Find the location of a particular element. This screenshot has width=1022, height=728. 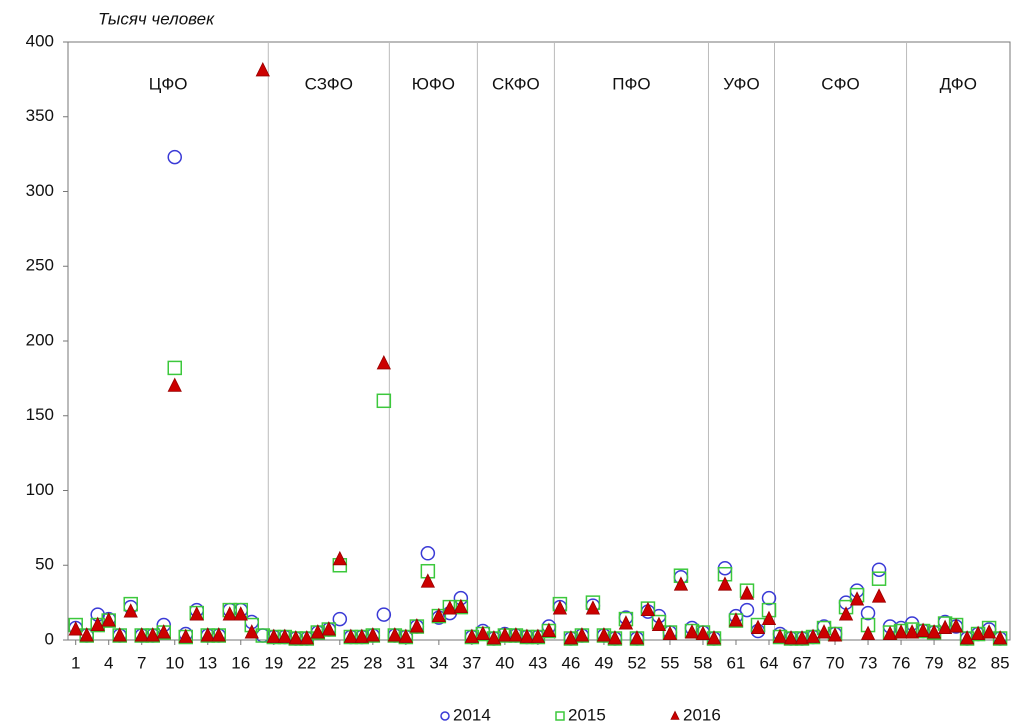

y-tick-label: 50 is located at coordinates (44, 564).